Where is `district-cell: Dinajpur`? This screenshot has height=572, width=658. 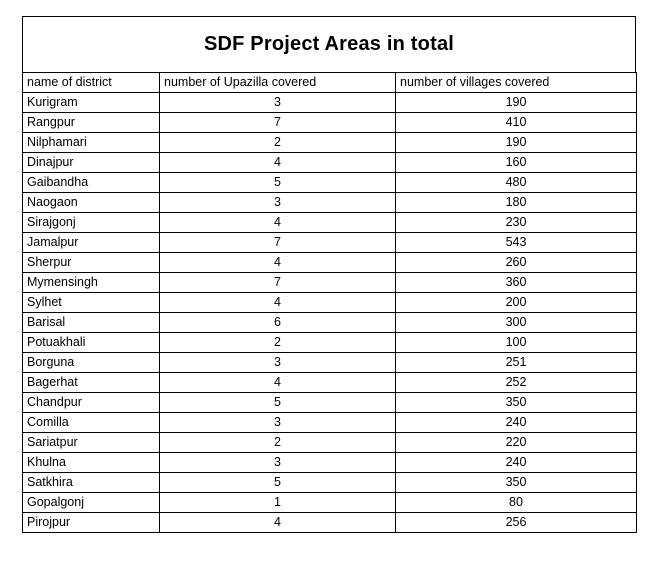
district-cell: Dinajpur is located at coordinates (91, 162).